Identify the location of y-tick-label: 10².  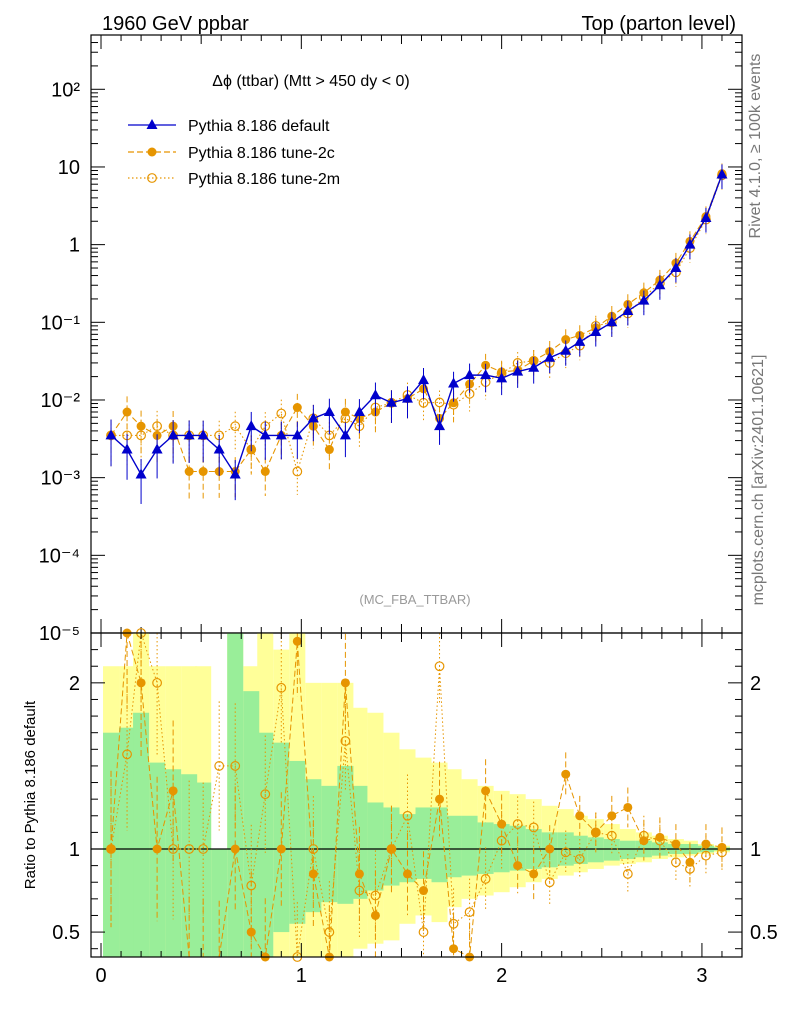
(65, 90).